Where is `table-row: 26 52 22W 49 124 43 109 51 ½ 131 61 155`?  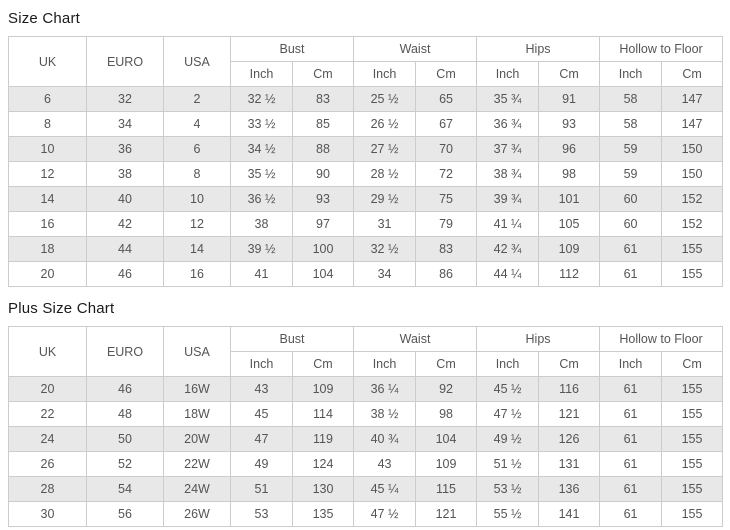 table-row: 26 52 22W 49 124 43 109 51 ½ 131 61 155 is located at coordinates (366, 464).